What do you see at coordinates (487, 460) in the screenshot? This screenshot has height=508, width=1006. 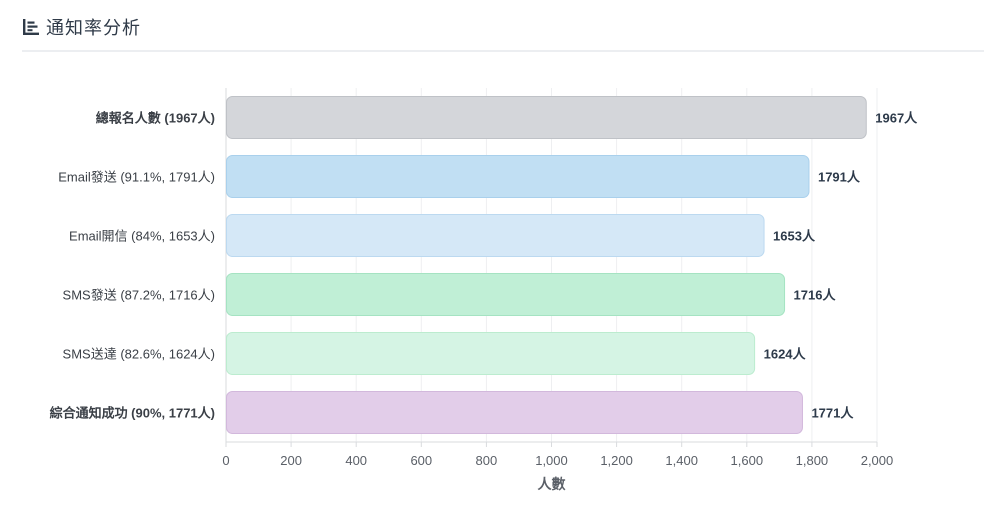 I see `x-tick-label: 800` at bounding box center [487, 460].